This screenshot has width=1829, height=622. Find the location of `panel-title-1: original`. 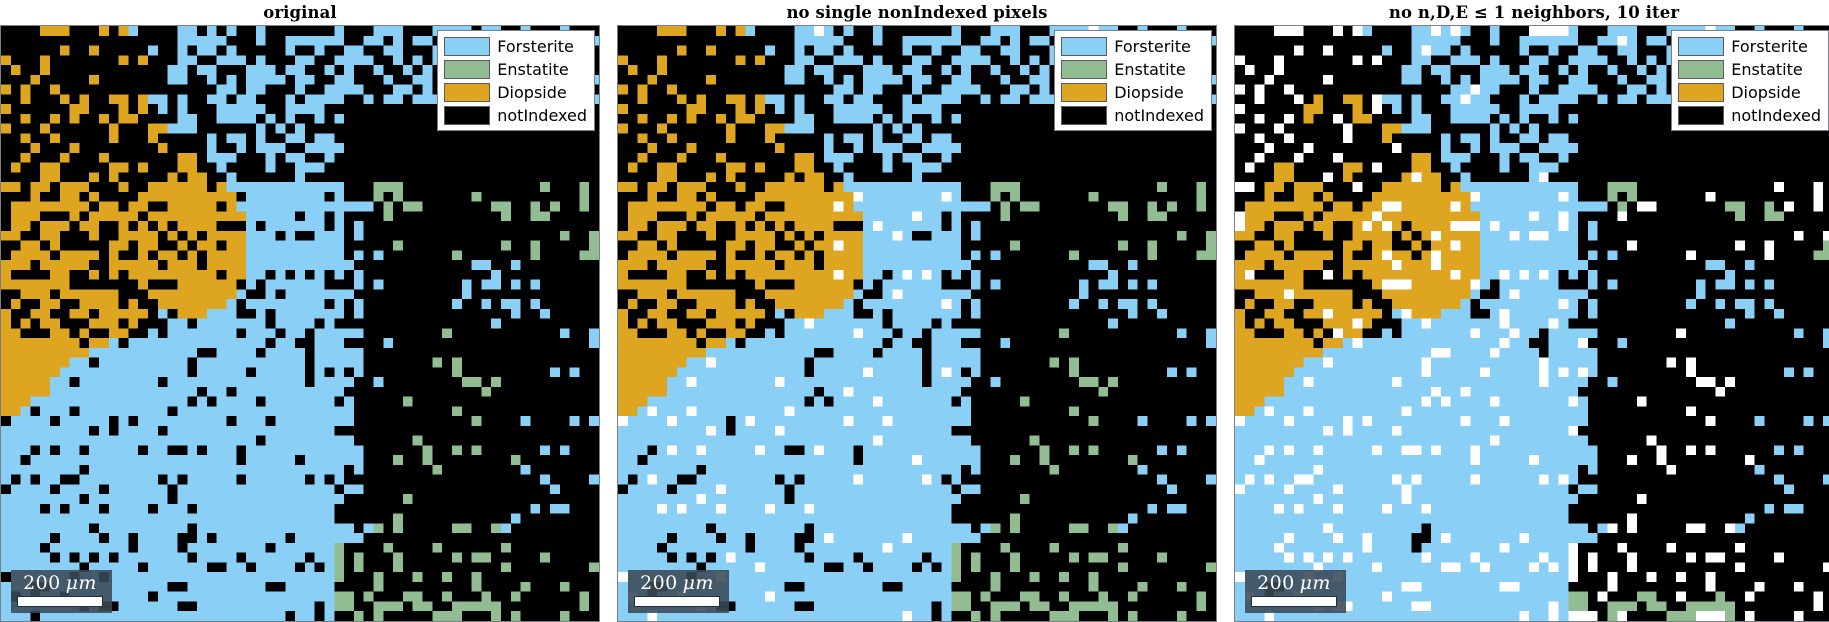

panel-title-1: original is located at coordinates (300, 12).